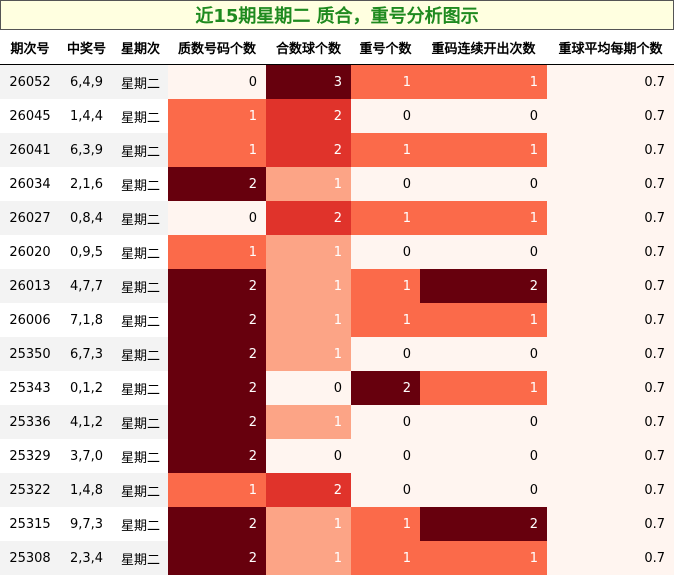 The width and height of the screenshot is (674, 576). I want to click on table-row: 26020 0,9,5 星期二 1 1 0 0 0.7, so click(337, 252).